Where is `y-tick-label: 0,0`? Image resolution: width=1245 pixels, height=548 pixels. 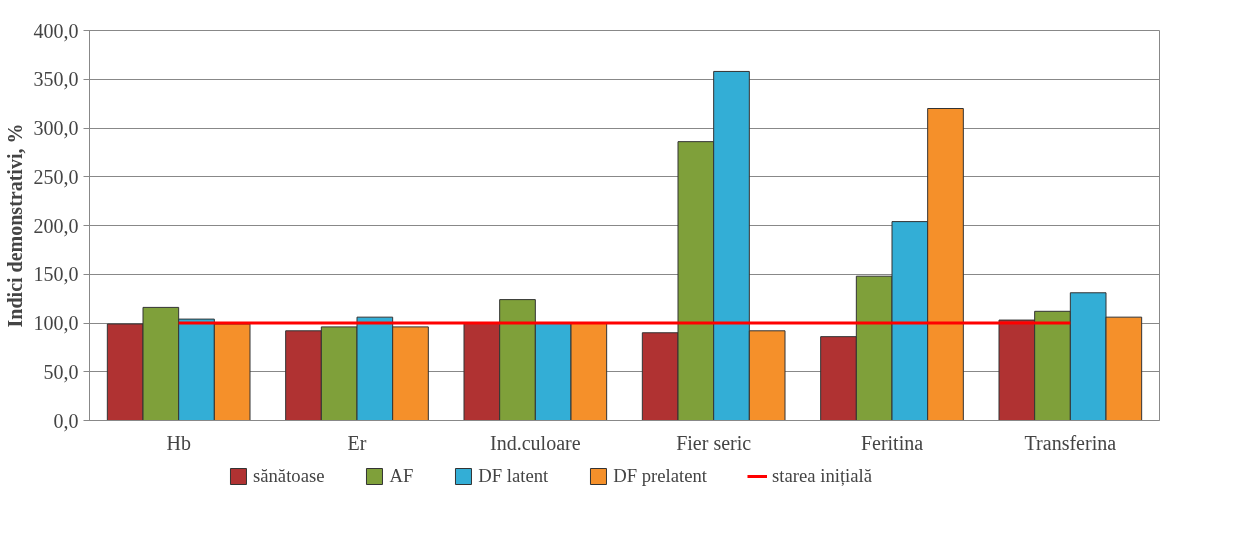
y-tick-label: 0,0 is located at coordinates (66, 420).